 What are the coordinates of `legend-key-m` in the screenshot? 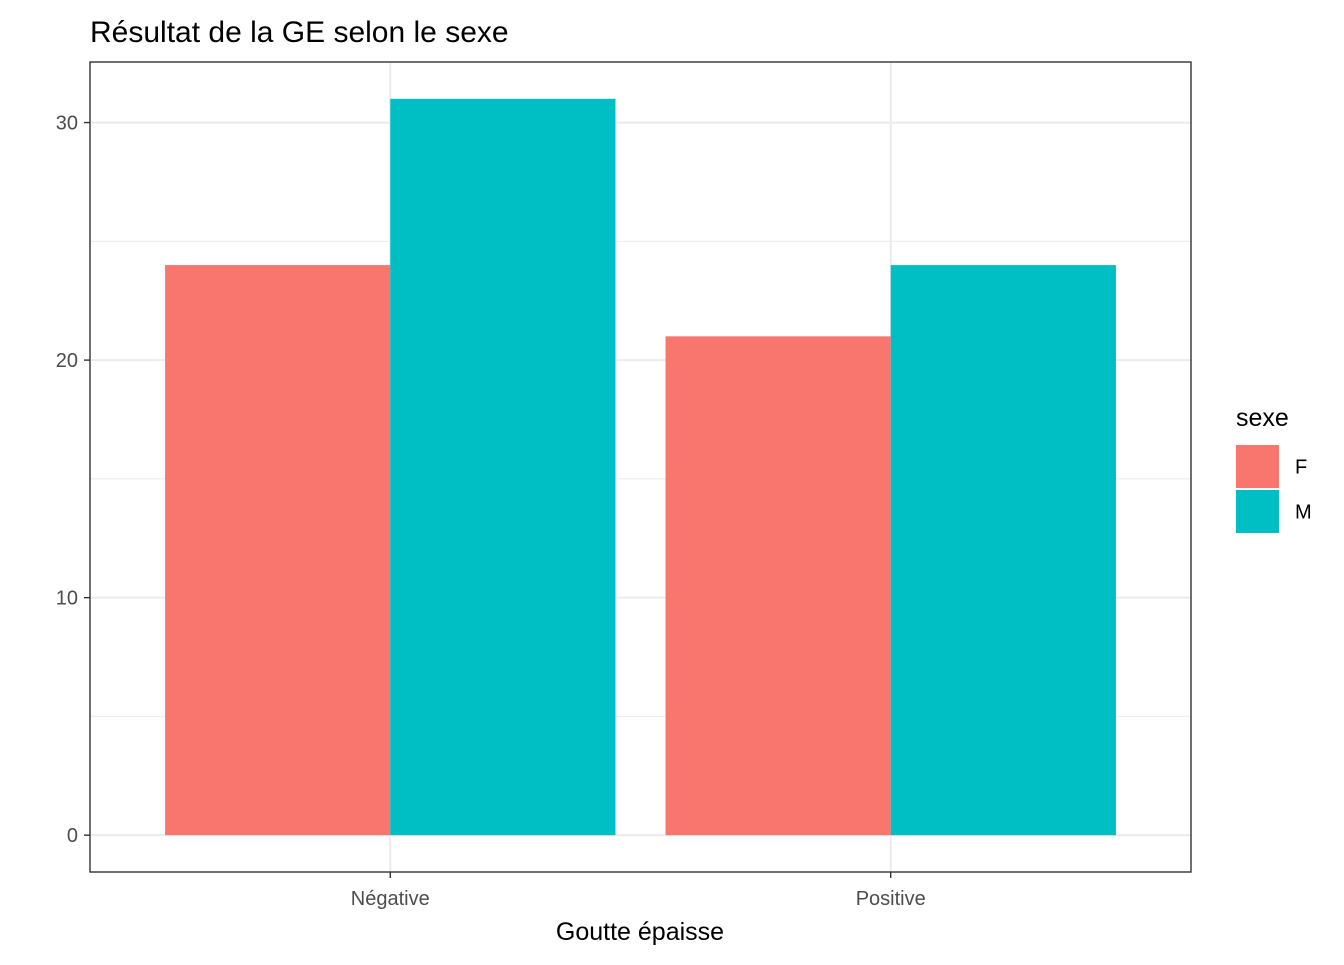 It's located at (1257, 511).